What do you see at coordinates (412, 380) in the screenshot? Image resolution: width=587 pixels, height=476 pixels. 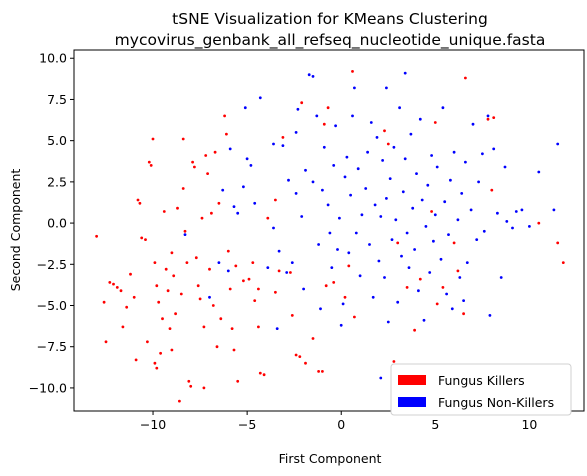 I see `legend-swatch-fungus-killers` at bounding box center [412, 380].